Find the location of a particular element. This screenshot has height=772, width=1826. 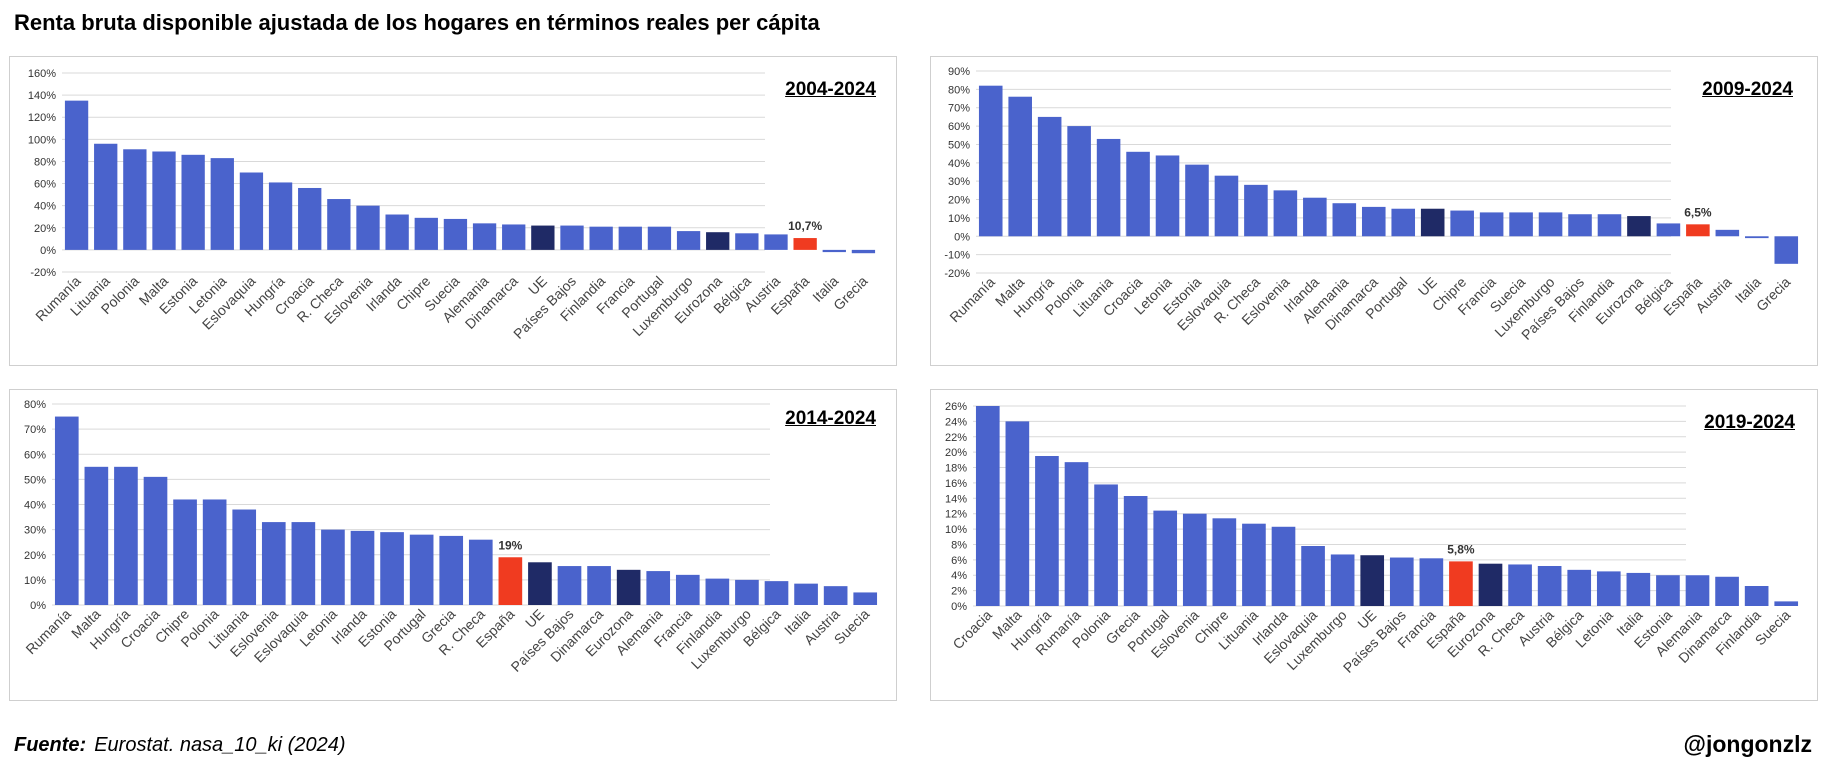

y-tick-label: 20% is located at coordinates (959, 201).